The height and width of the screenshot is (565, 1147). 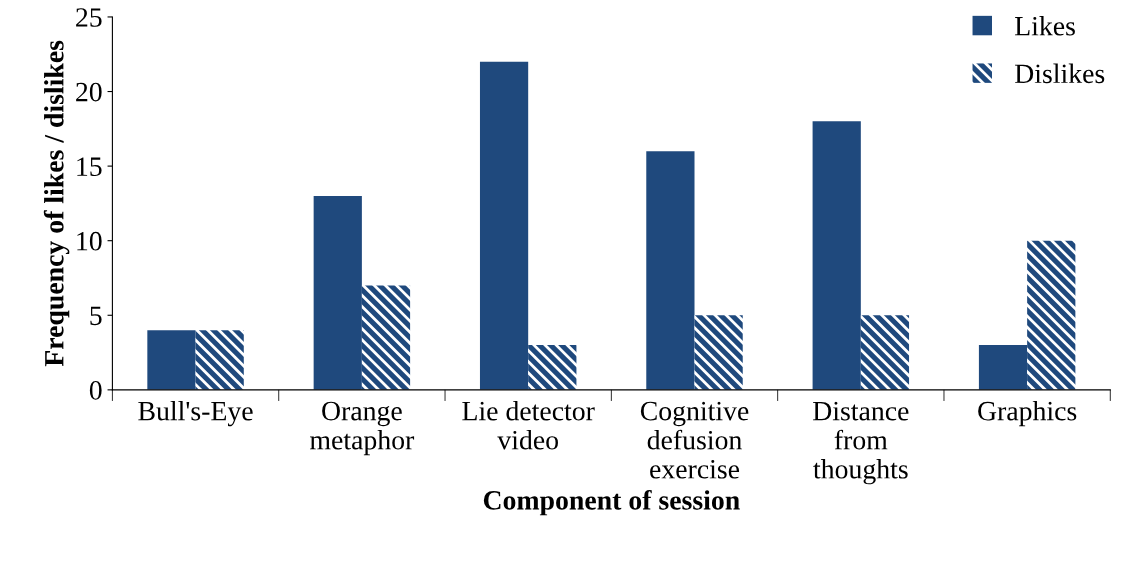 What do you see at coordinates (1060, 73) in the screenshot?
I see `legend-label: Dislikes` at bounding box center [1060, 73].